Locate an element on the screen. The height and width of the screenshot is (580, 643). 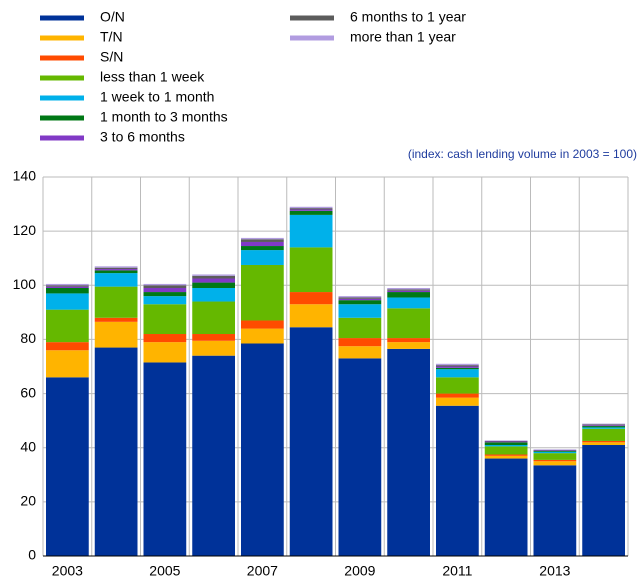
legend-label: 3 to 6 months is located at coordinates (142, 137).